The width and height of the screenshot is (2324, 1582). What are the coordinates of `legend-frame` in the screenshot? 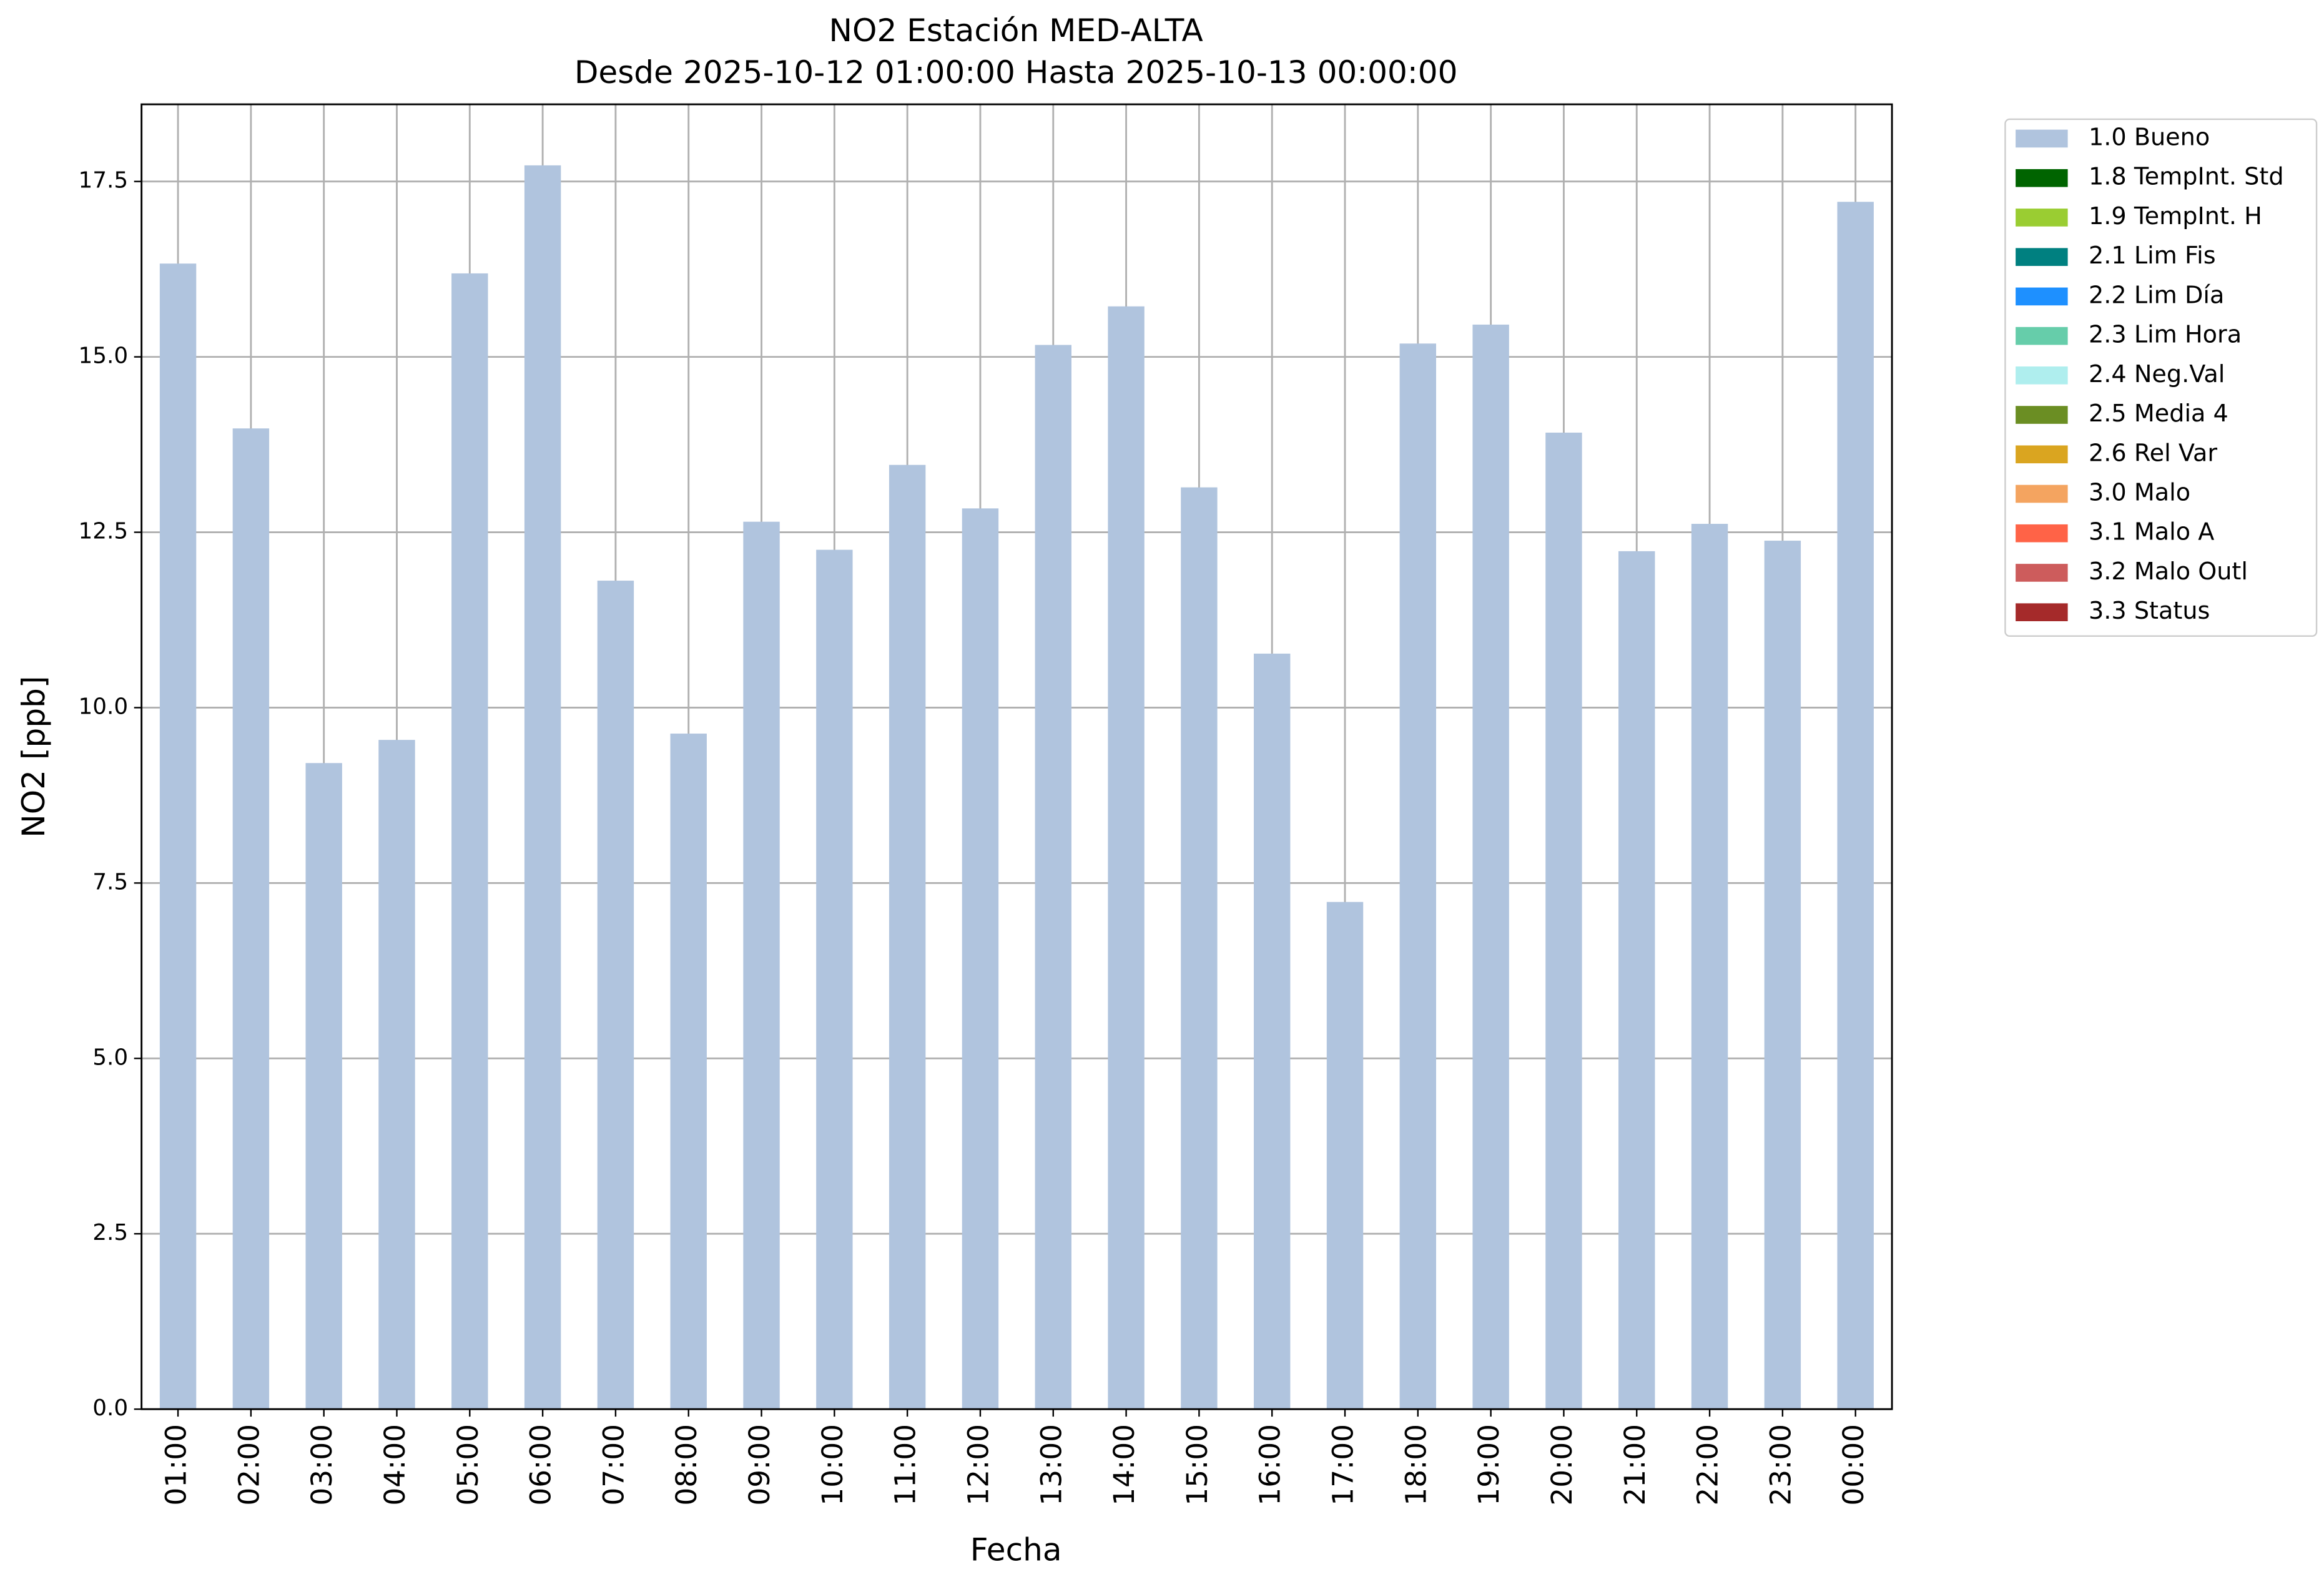 It's located at (2161, 377).